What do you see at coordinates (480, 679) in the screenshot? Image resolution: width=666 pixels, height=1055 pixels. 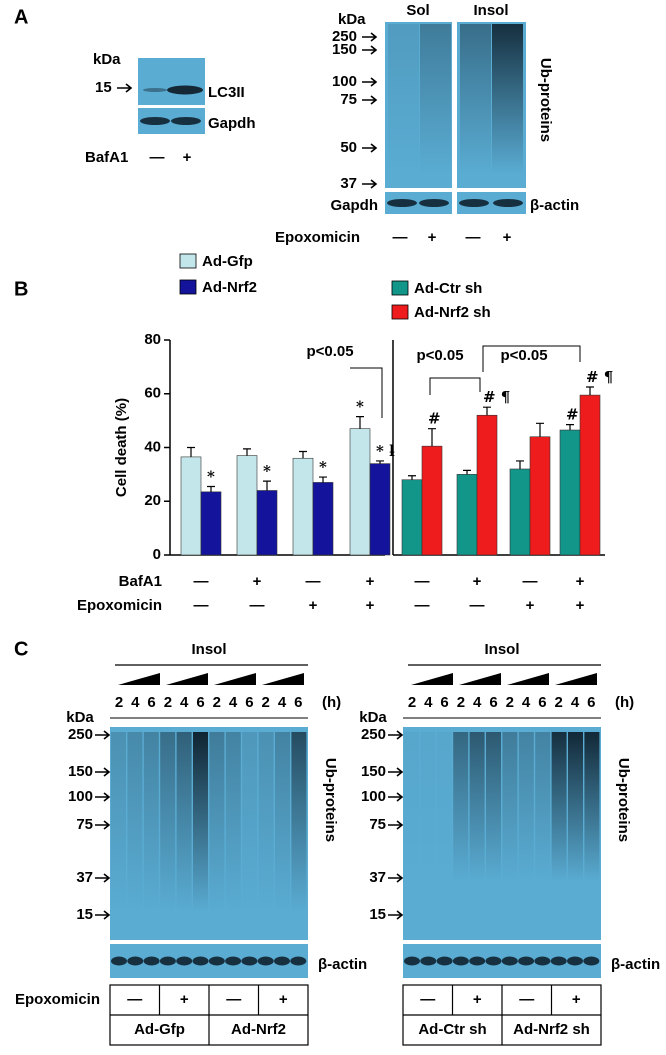 I see `time-wedge` at bounding box center [480, 679].